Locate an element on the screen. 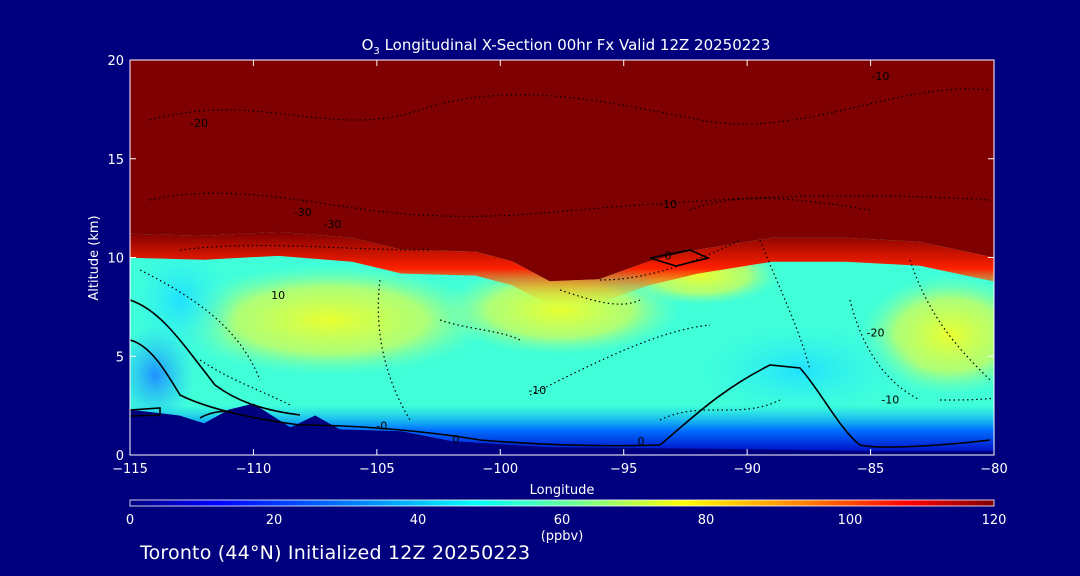 This screenshot has height=576, width=1080. colorbar-tick-label: 40 is located at coordinates (418, 520).